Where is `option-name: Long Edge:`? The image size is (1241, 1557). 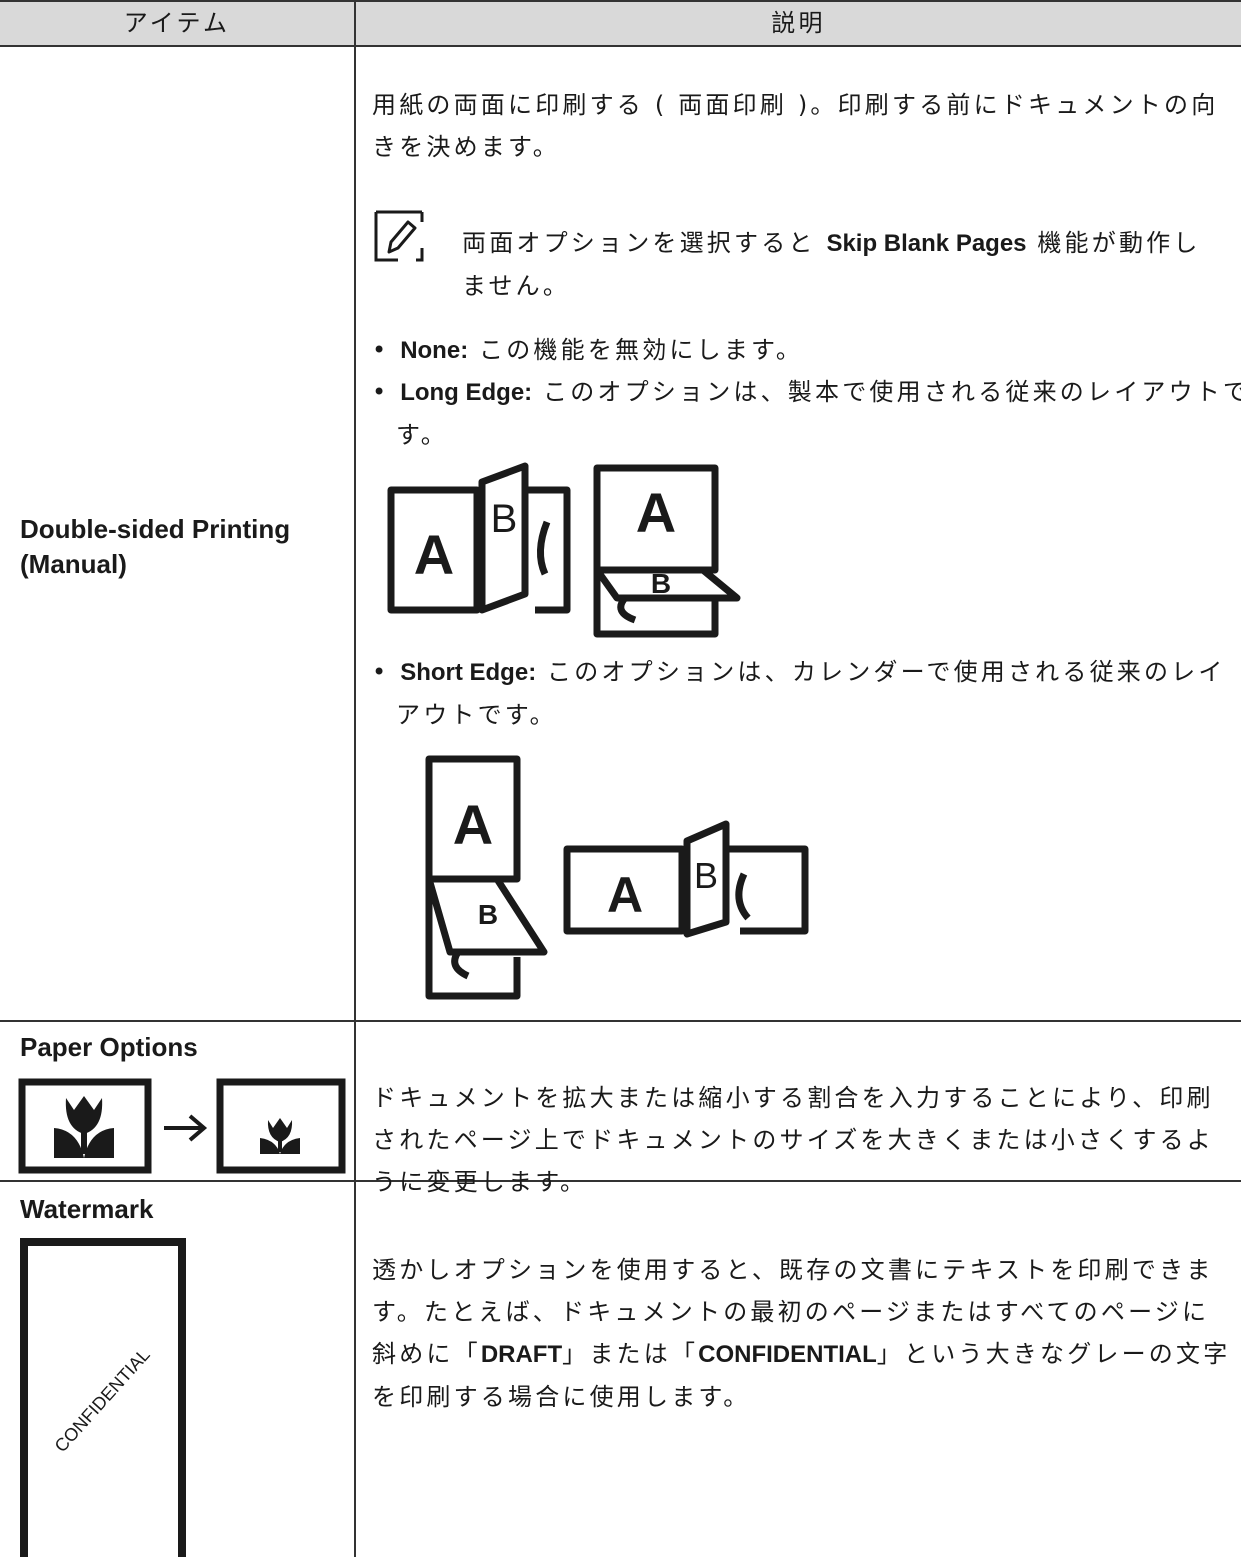
option-name: Long Edge: is located at coordinates (466, 392).